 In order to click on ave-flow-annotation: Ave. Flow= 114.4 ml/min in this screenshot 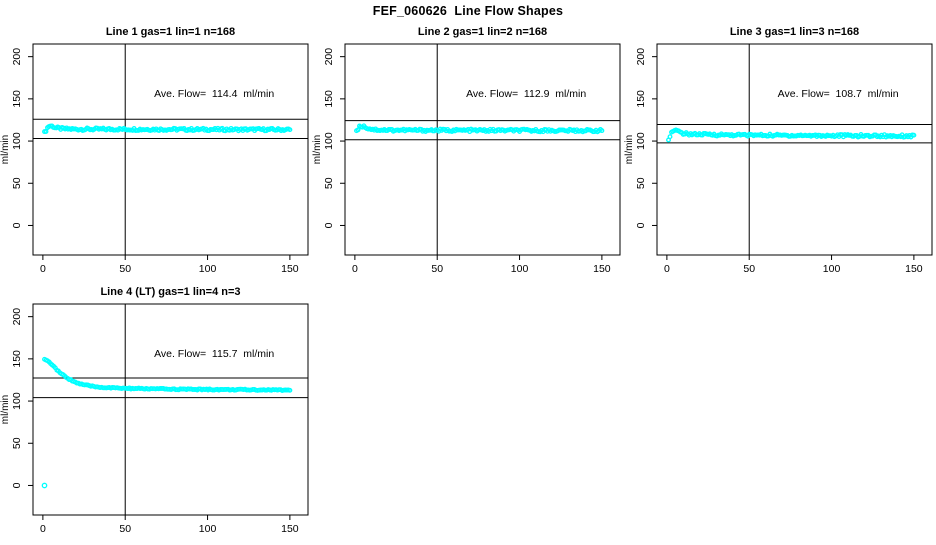, I will do `click(214, 94)`.